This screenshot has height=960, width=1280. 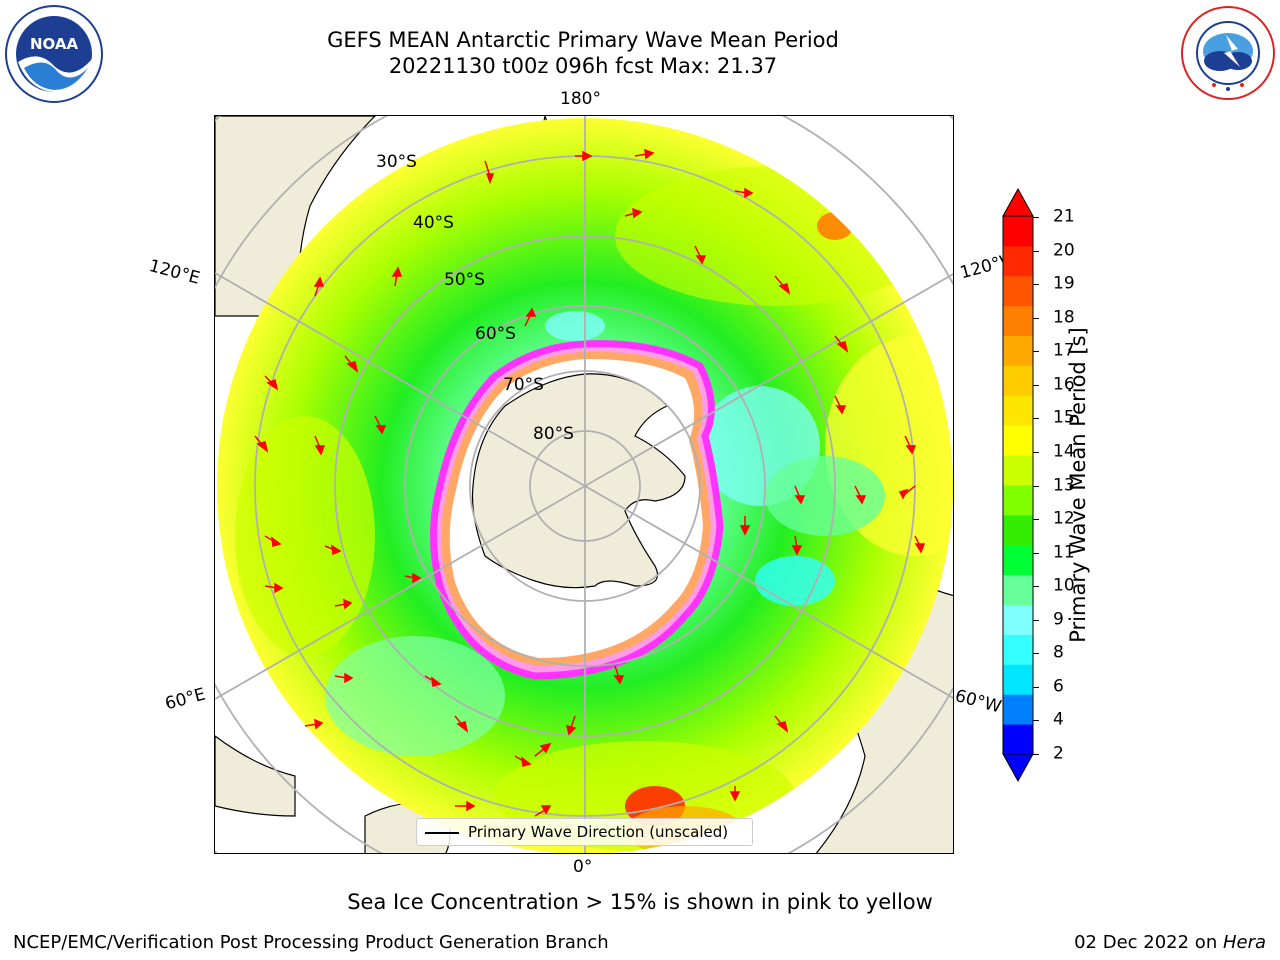 What do you see at coordinates (185, 699) in the screenshot?
I see `meridian-label-60e: 60°E` at bounding box center [185, 699].